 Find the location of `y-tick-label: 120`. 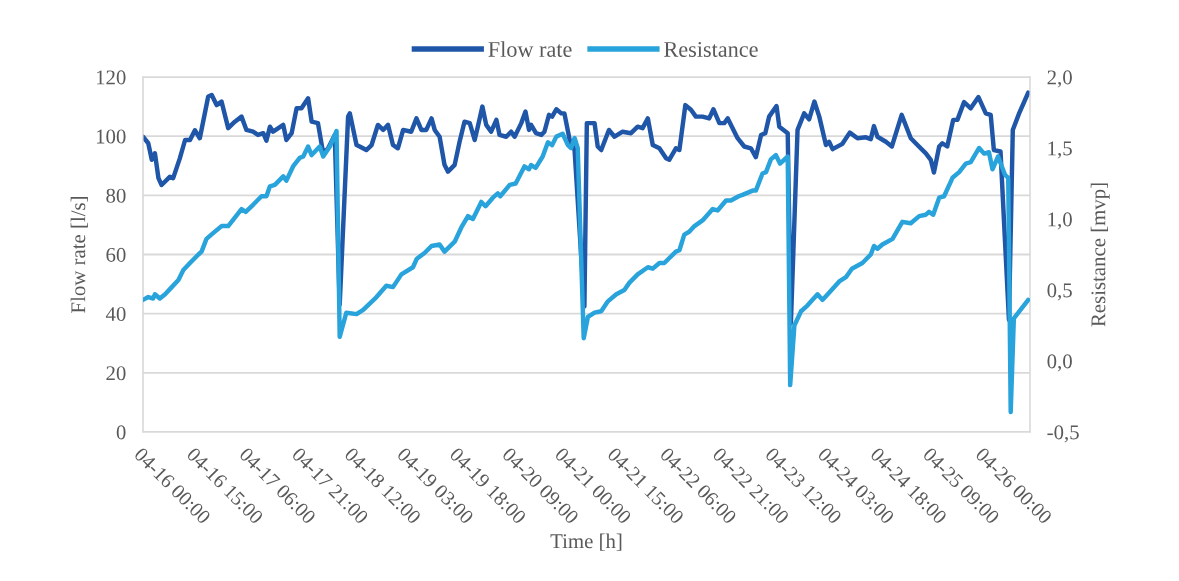

y-tick-label: 120 is located at coordinates (111, 77).